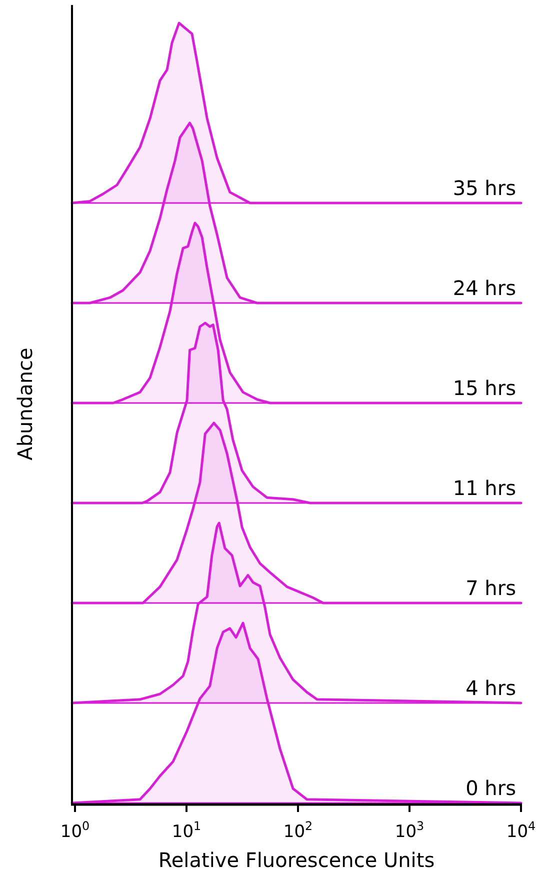 Image resolution: width=546 pixels, height=876 pixels. I want to click on x-axis-title: Relative Fluorescence Units, so click(296, 860).